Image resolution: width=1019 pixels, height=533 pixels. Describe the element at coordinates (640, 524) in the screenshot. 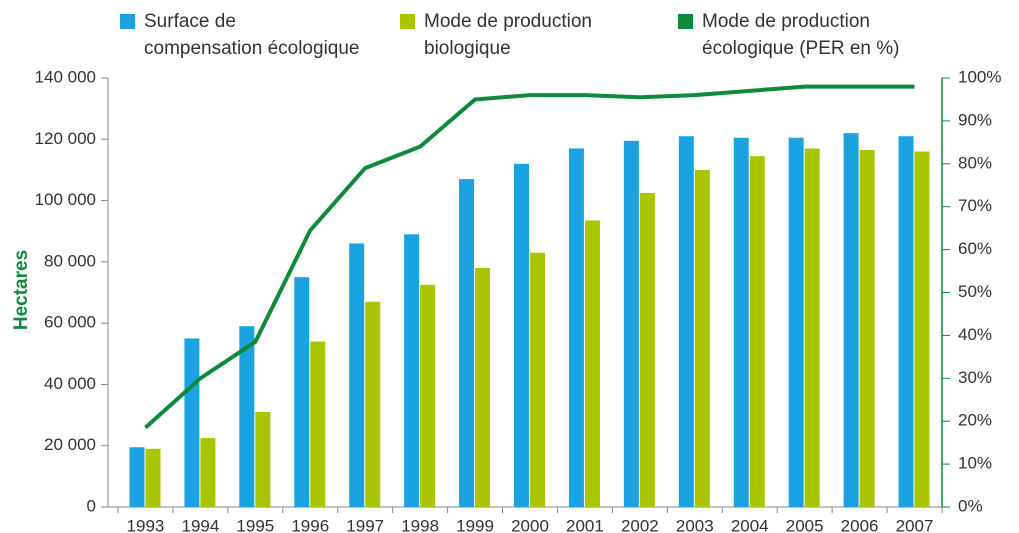

I see `x-tick-label: 2002` at that location.